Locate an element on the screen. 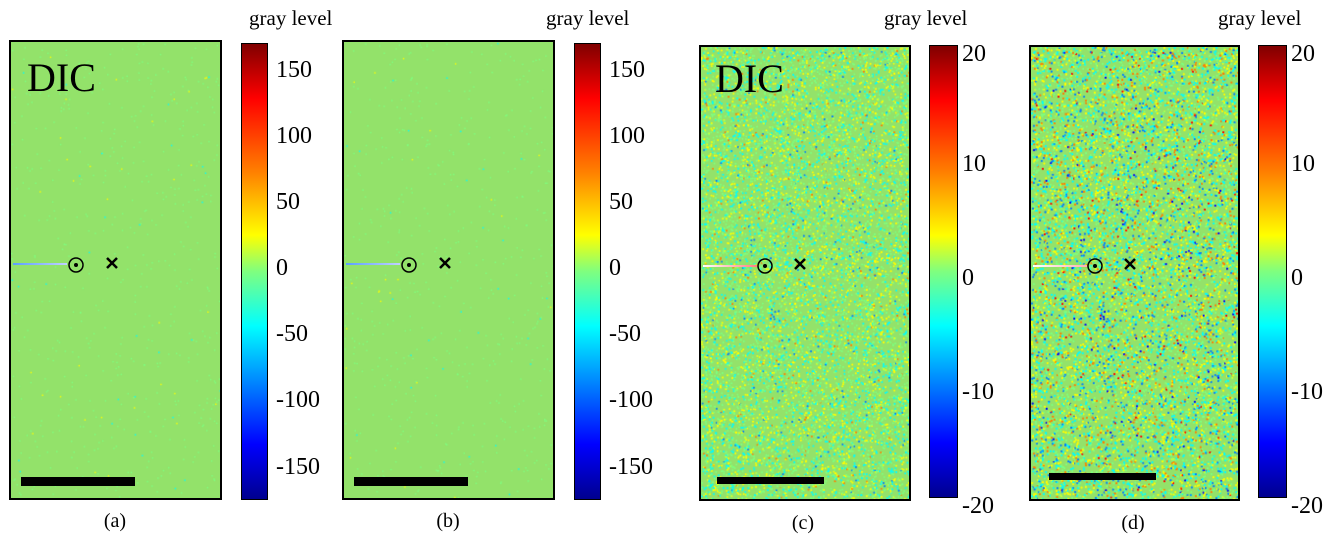  panel-caption: (a) is located at coordinates (115, 521).